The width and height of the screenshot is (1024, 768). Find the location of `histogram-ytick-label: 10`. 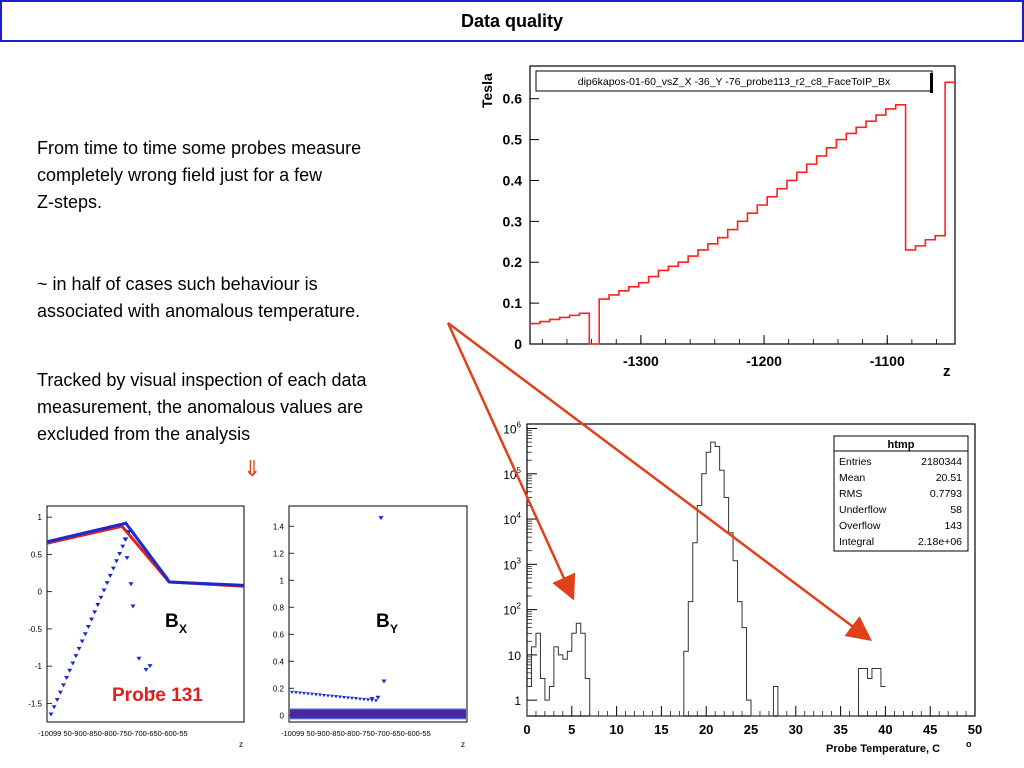

histogram-ytick-label: 10 is located at coordinates (515, 656).